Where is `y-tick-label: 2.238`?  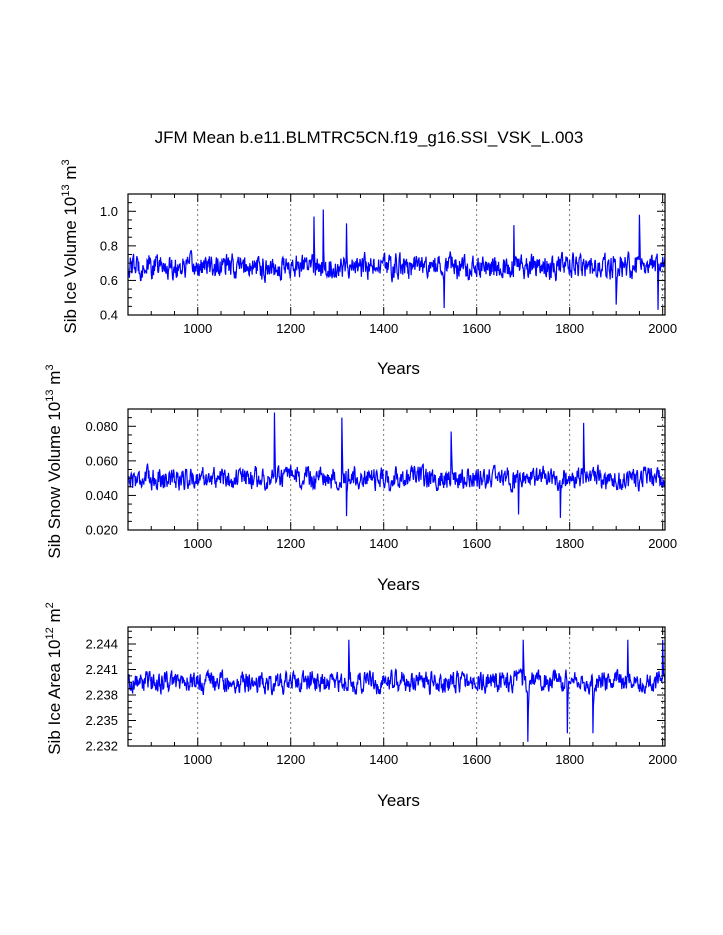
y-tick-label: 2.238 is located at coordinates (101, 695).